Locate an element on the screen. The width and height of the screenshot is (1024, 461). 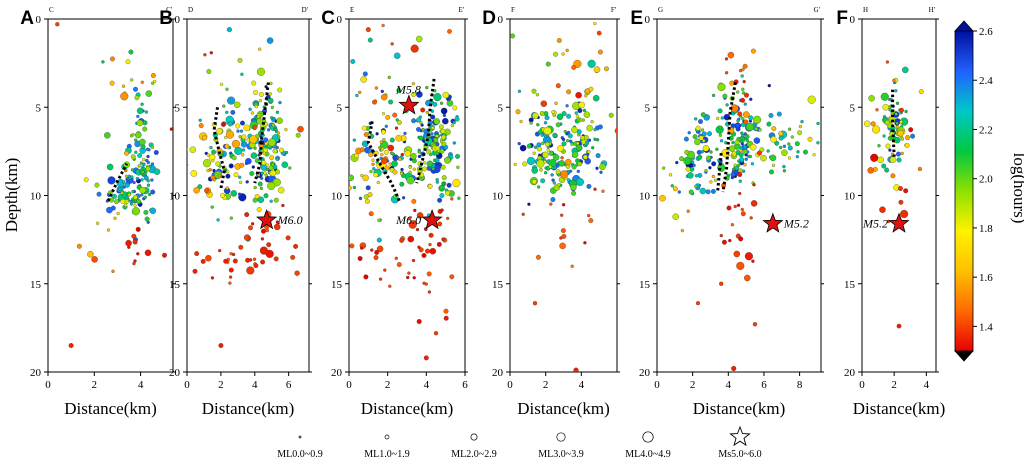
x-tick-label: 0 is located at coordinates (510, 385).